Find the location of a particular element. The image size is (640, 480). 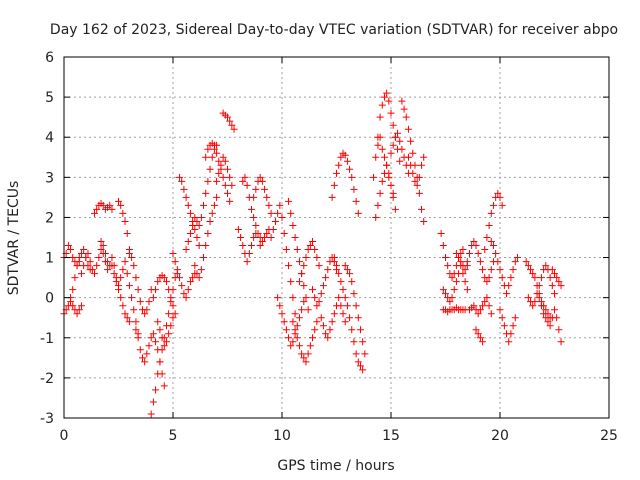

x-tick-label: 0 is located at coordinates (64, 436).